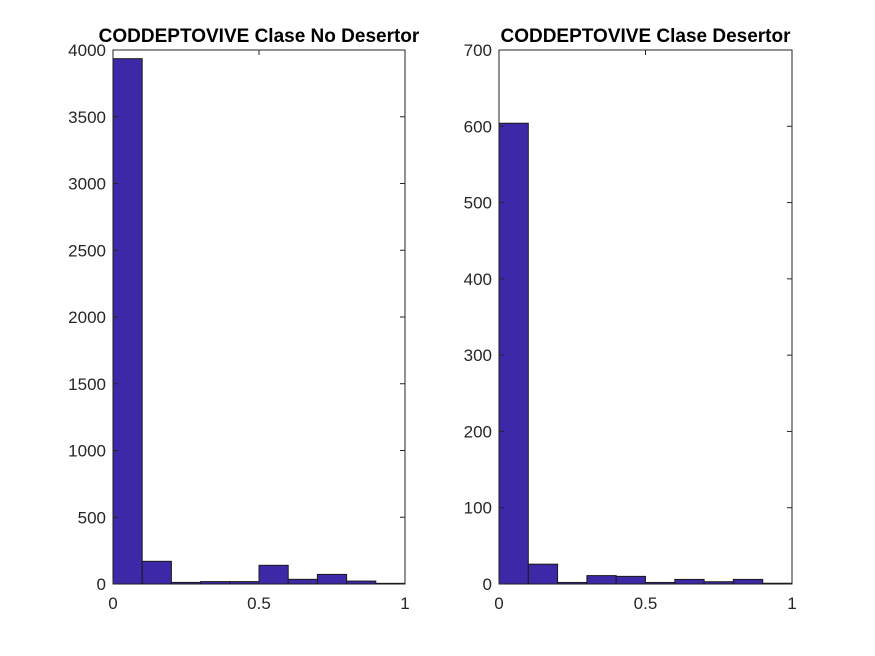 Image resolution: width=875 pixels, height=656 pixels. Describe the element at coordinates (87, 184) in the screenshot. I see `y-tick-label: 3000` at that location.